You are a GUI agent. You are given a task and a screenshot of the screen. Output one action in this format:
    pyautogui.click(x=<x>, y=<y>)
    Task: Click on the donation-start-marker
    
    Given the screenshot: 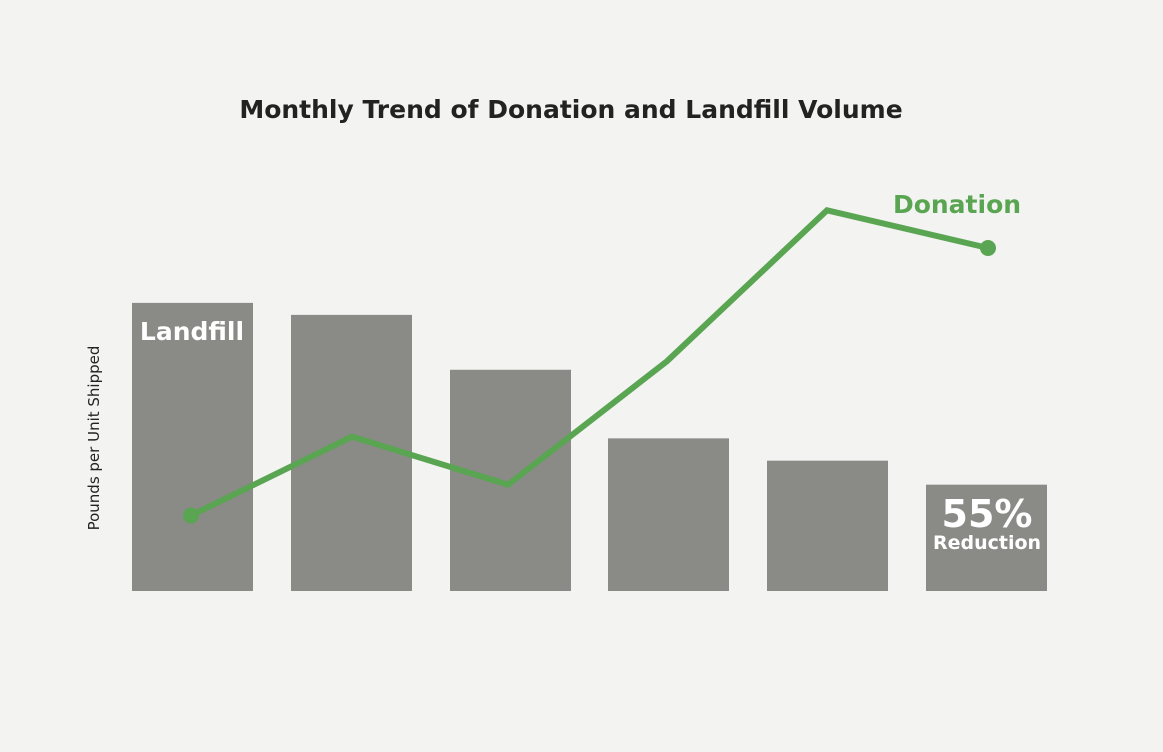 What is the action you would take?
    pyautogui.click(x=191, y=515)
    